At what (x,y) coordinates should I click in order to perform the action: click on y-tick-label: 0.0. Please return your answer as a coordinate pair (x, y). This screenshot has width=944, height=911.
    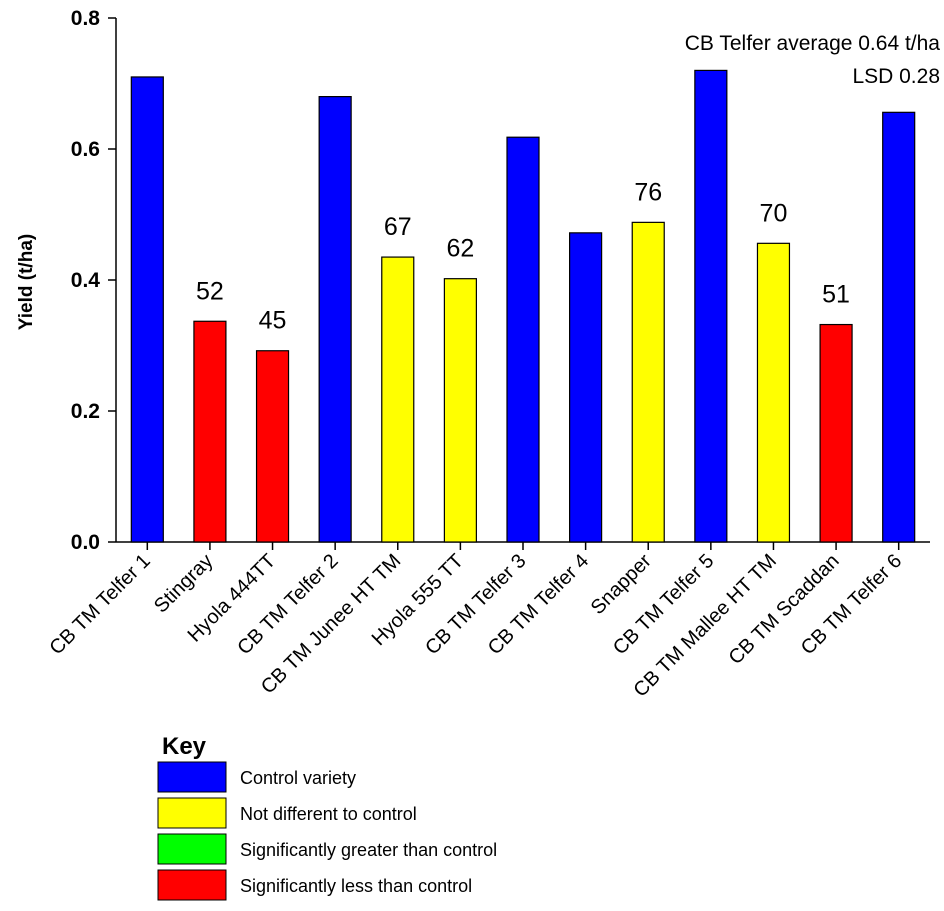
    Looking at the image, I should click on (85, 542).